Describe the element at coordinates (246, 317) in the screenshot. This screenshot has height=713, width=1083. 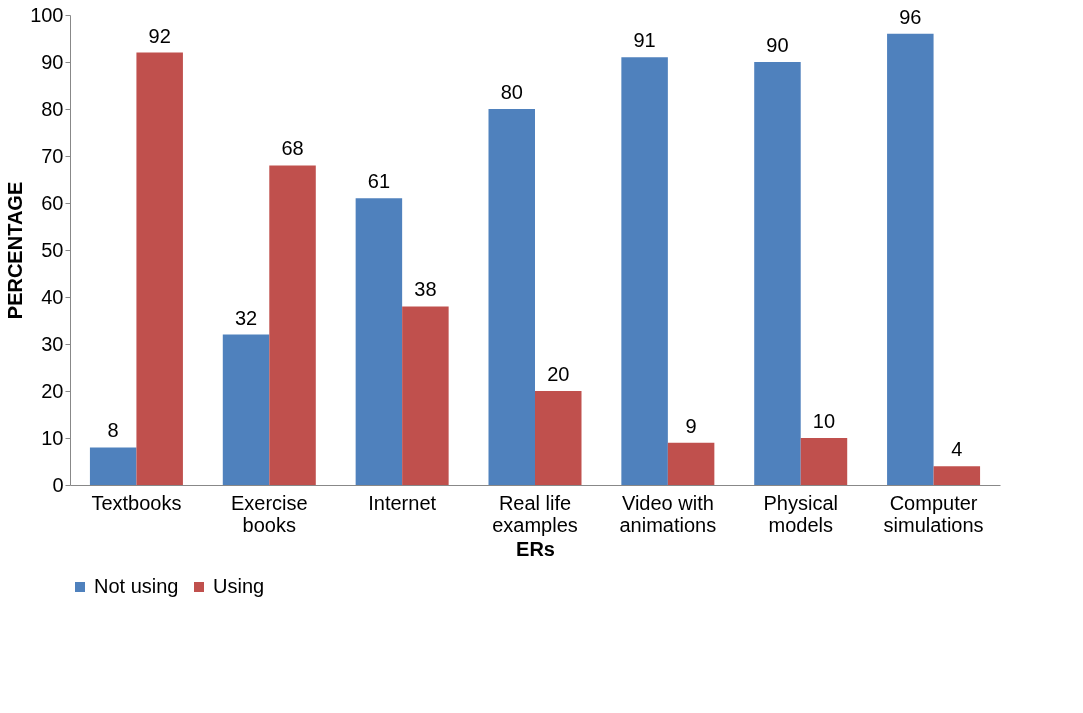
I see `data-label: 32` at that location.